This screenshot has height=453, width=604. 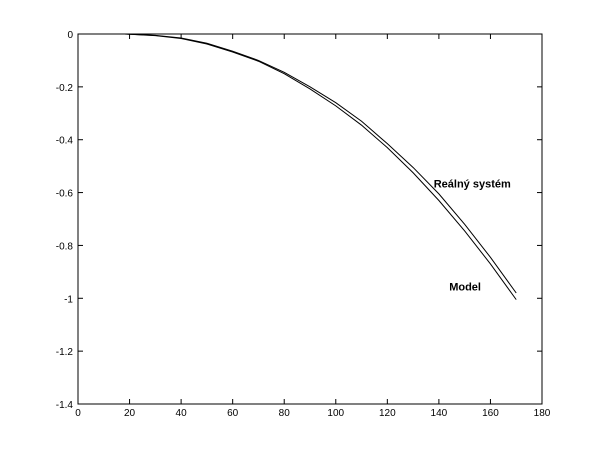 What do you see at coordinates (542, 413) in the screenshot?
I see `x-tick-label: 180` at bounding box center [542, 413].